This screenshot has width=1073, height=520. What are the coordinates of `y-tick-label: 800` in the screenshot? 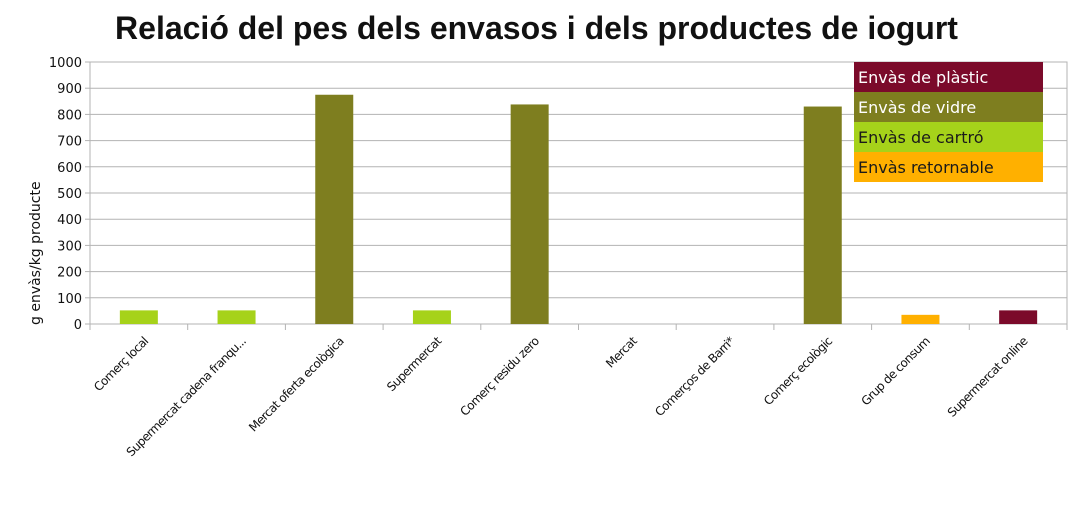 It's located at (69, 115).